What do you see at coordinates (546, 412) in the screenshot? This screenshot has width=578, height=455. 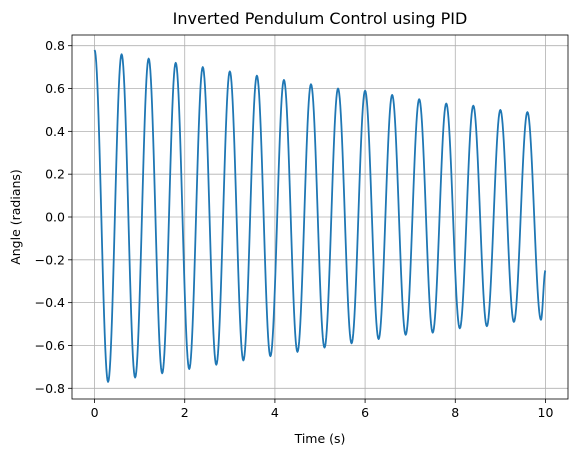 I see `x-tick-label: 10` at bounding box center [546, 412].